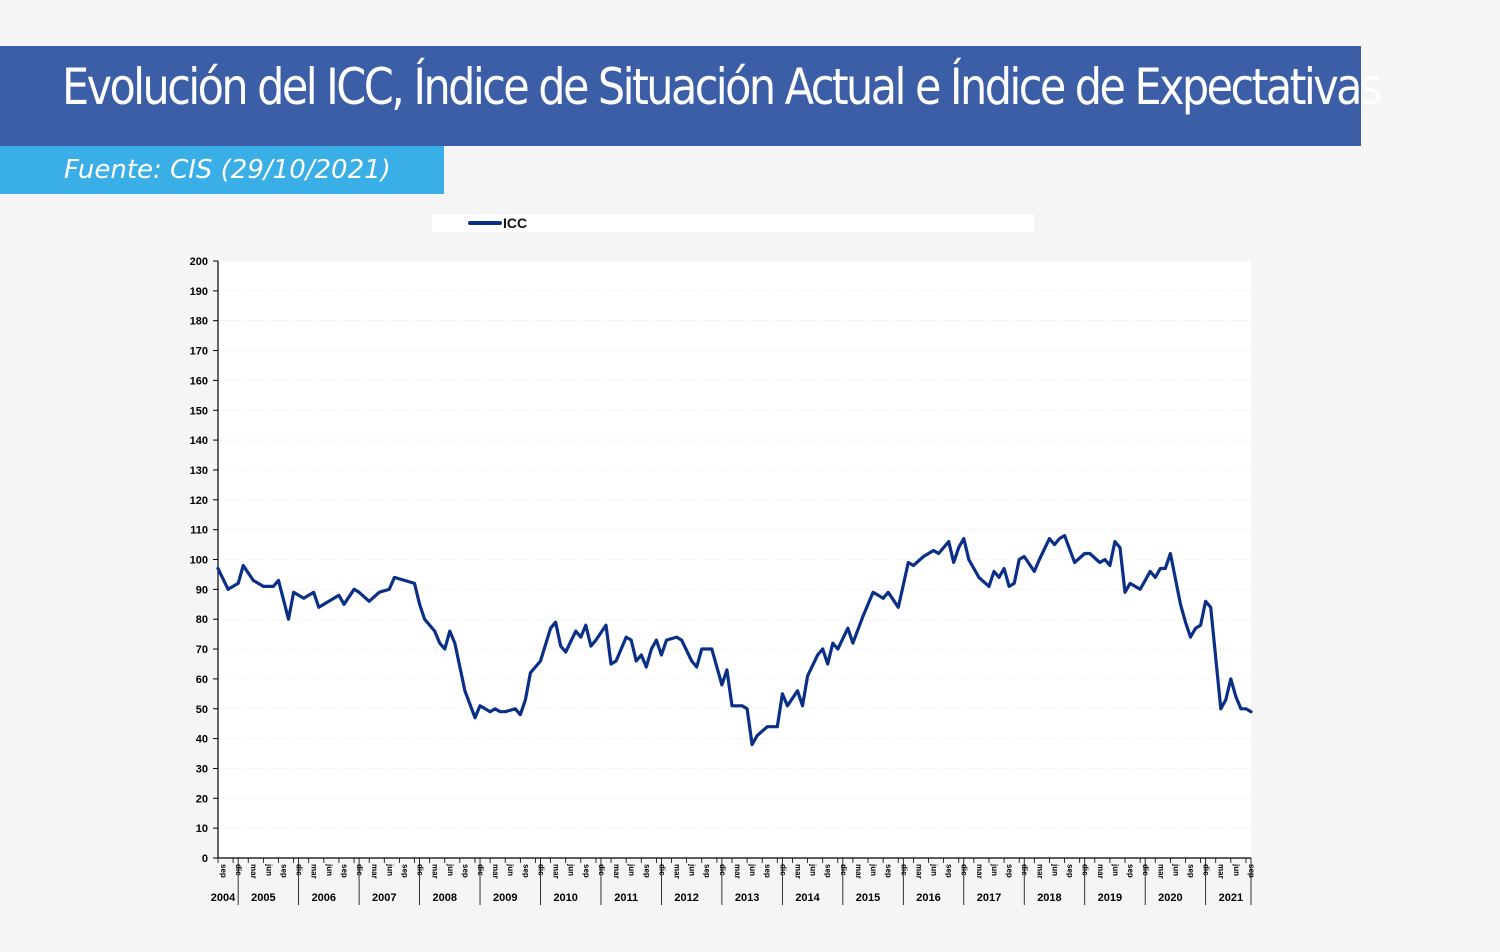  Describe the element at coordinates (227, 170) in the screenshot. I see `source-label: Fuente: CIS (29/10/2021)` at that location.